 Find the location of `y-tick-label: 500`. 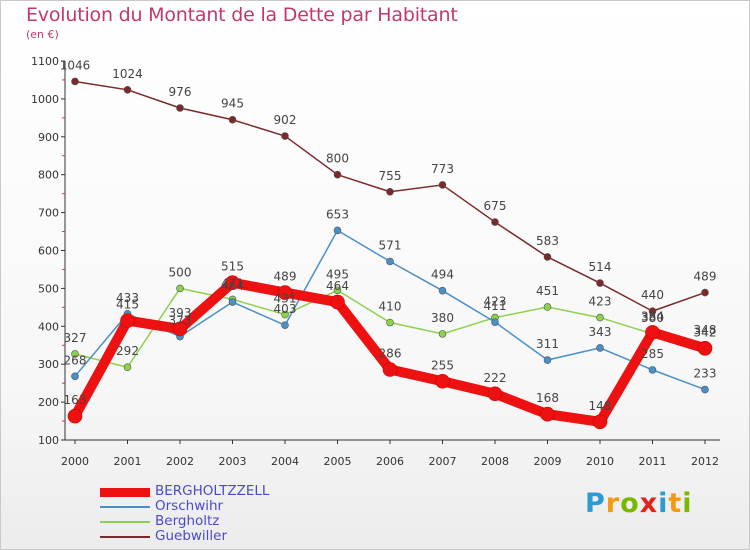

y-tick-label: 500 is located at coordinates (48, 288).